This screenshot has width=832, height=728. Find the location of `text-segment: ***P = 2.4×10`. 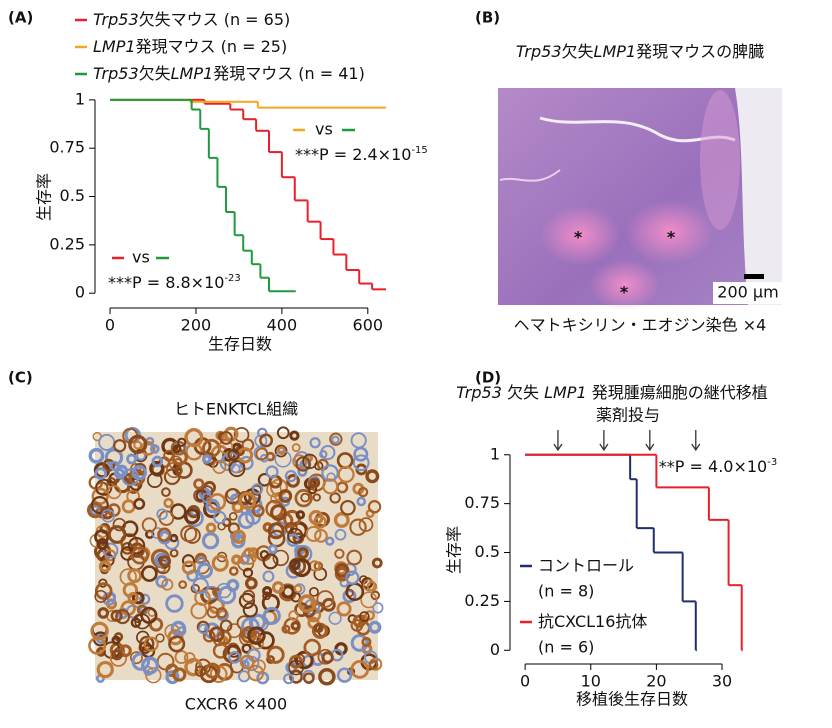

text-segment: ***P = 2.4×10 is located at coordinates (353, 154).